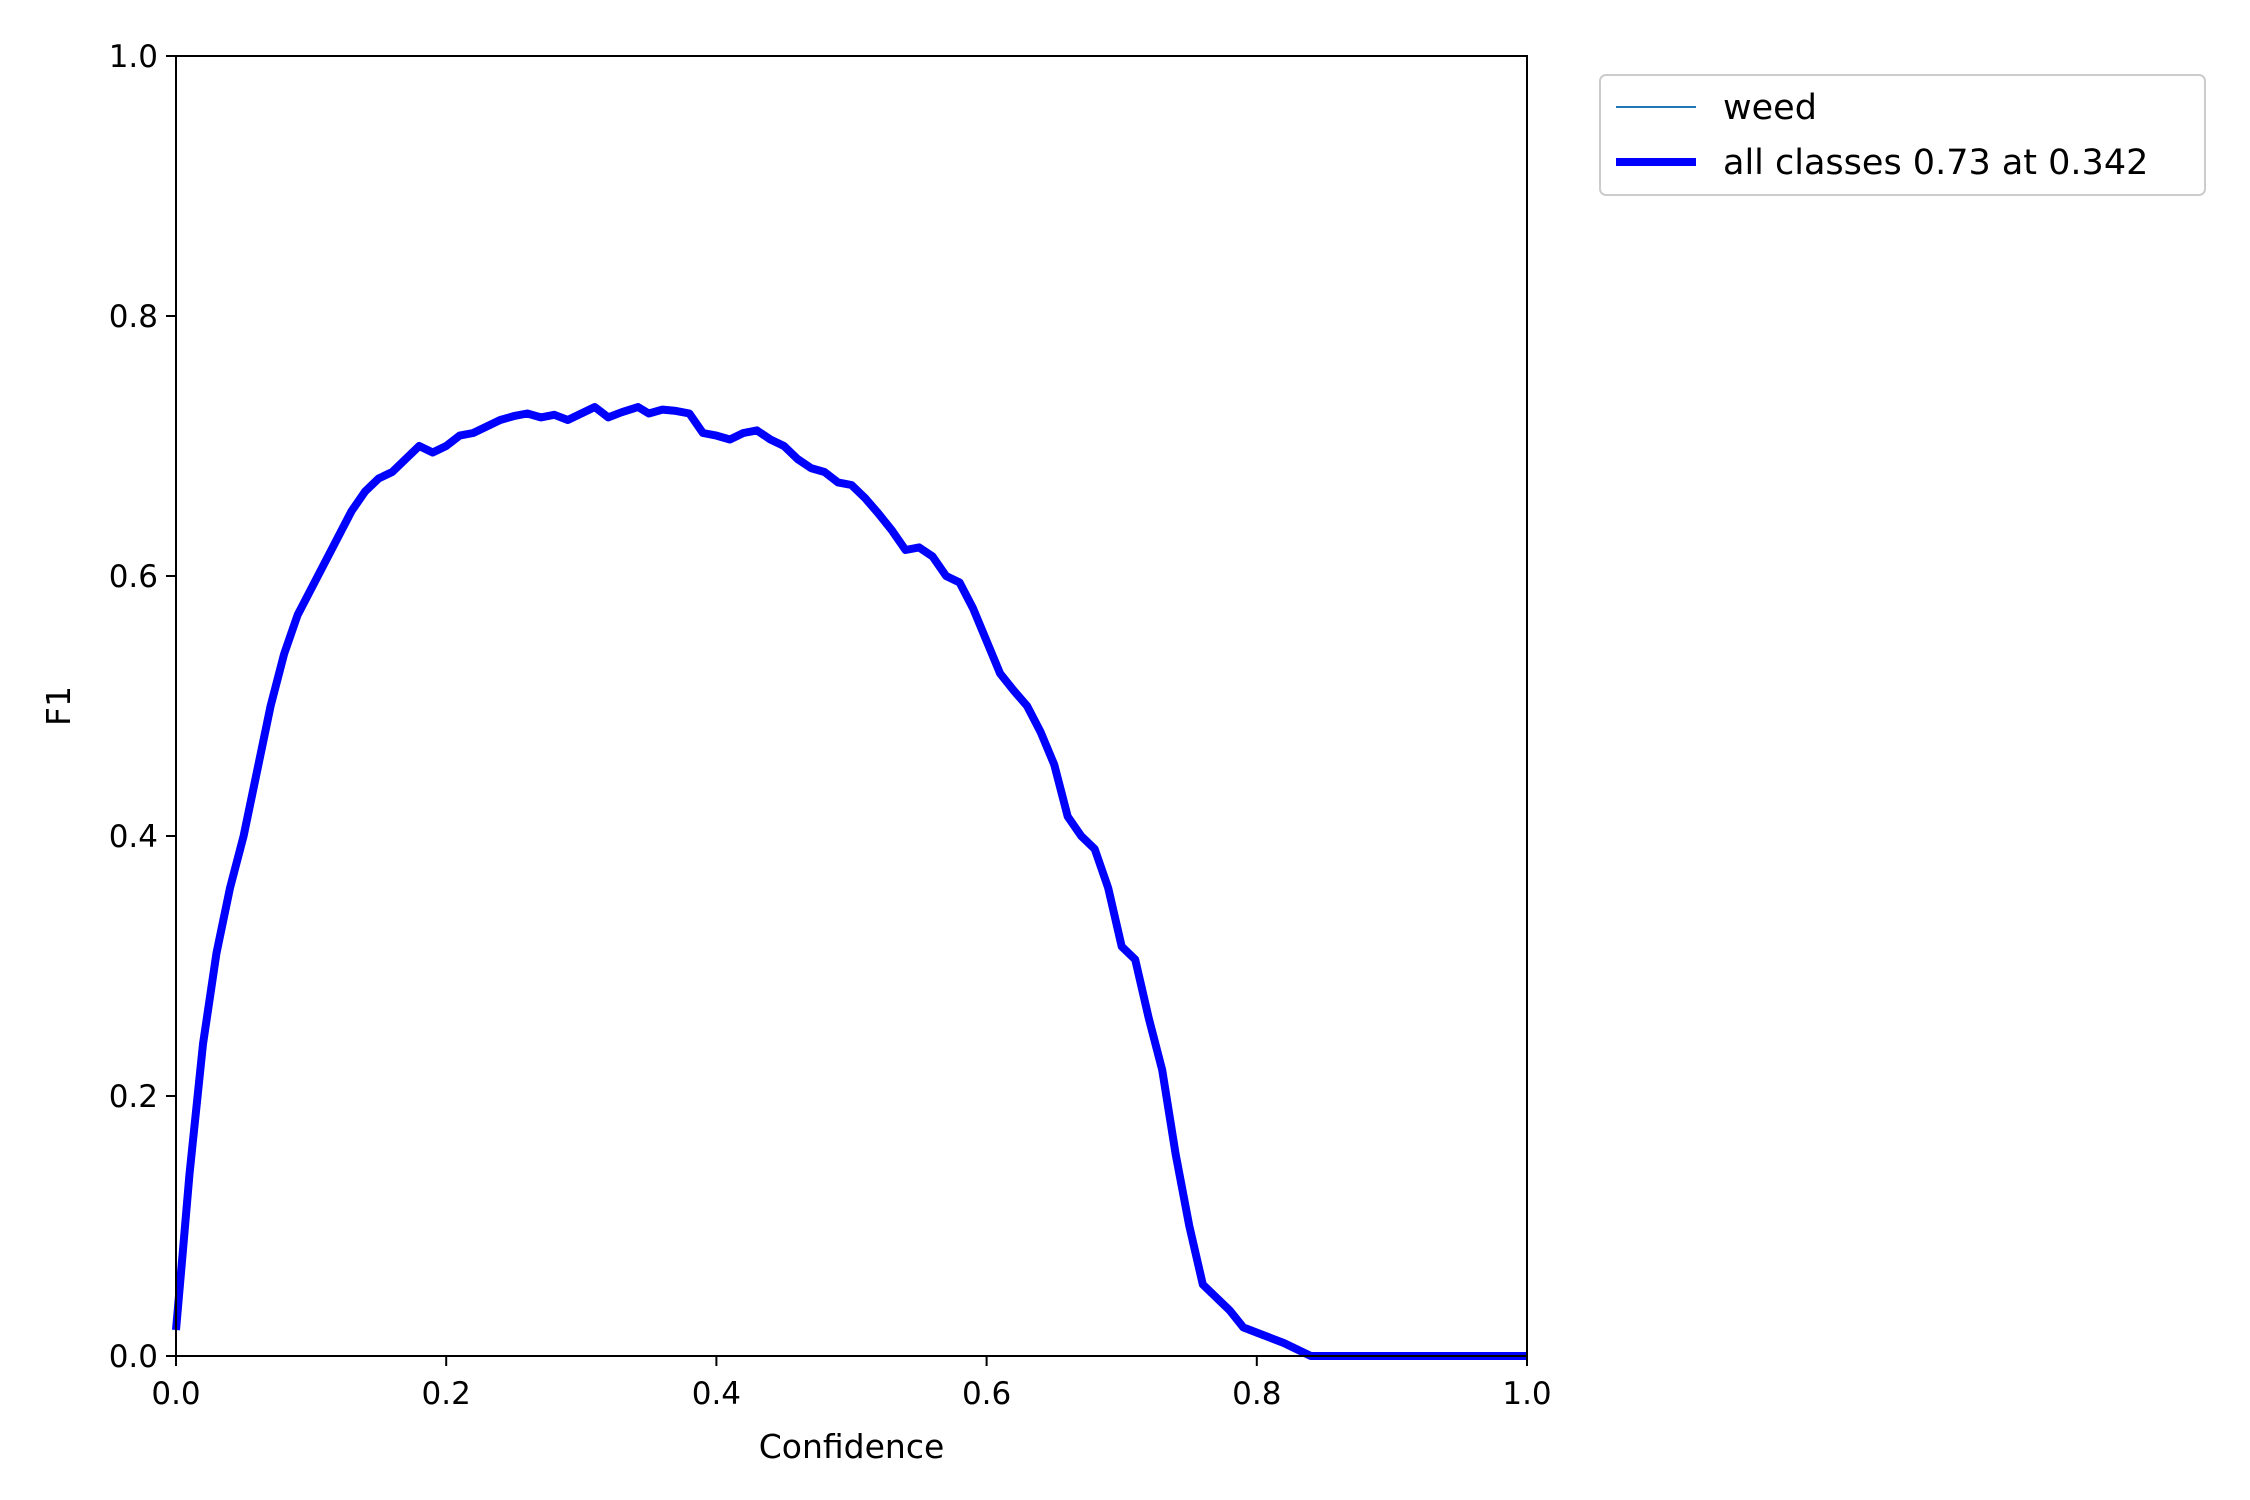 The image size is (2250, 1500). I want to click on x-tick-label: 0.0, so click(175, 1394).